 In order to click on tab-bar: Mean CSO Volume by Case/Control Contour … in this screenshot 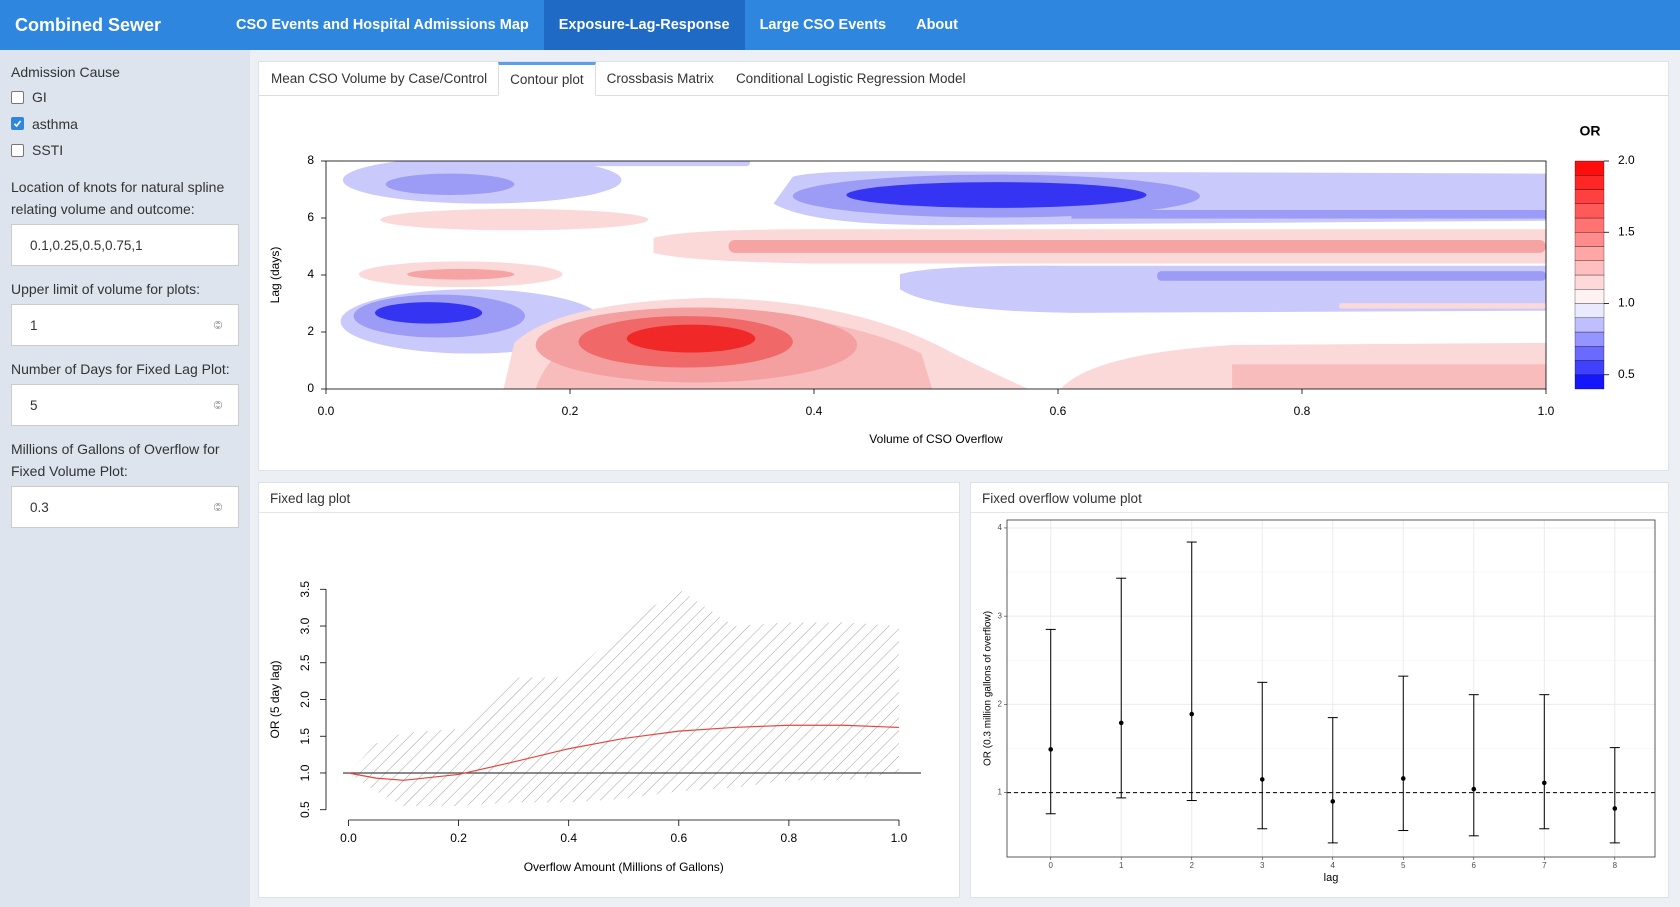, I will do `click(963, 79)`.